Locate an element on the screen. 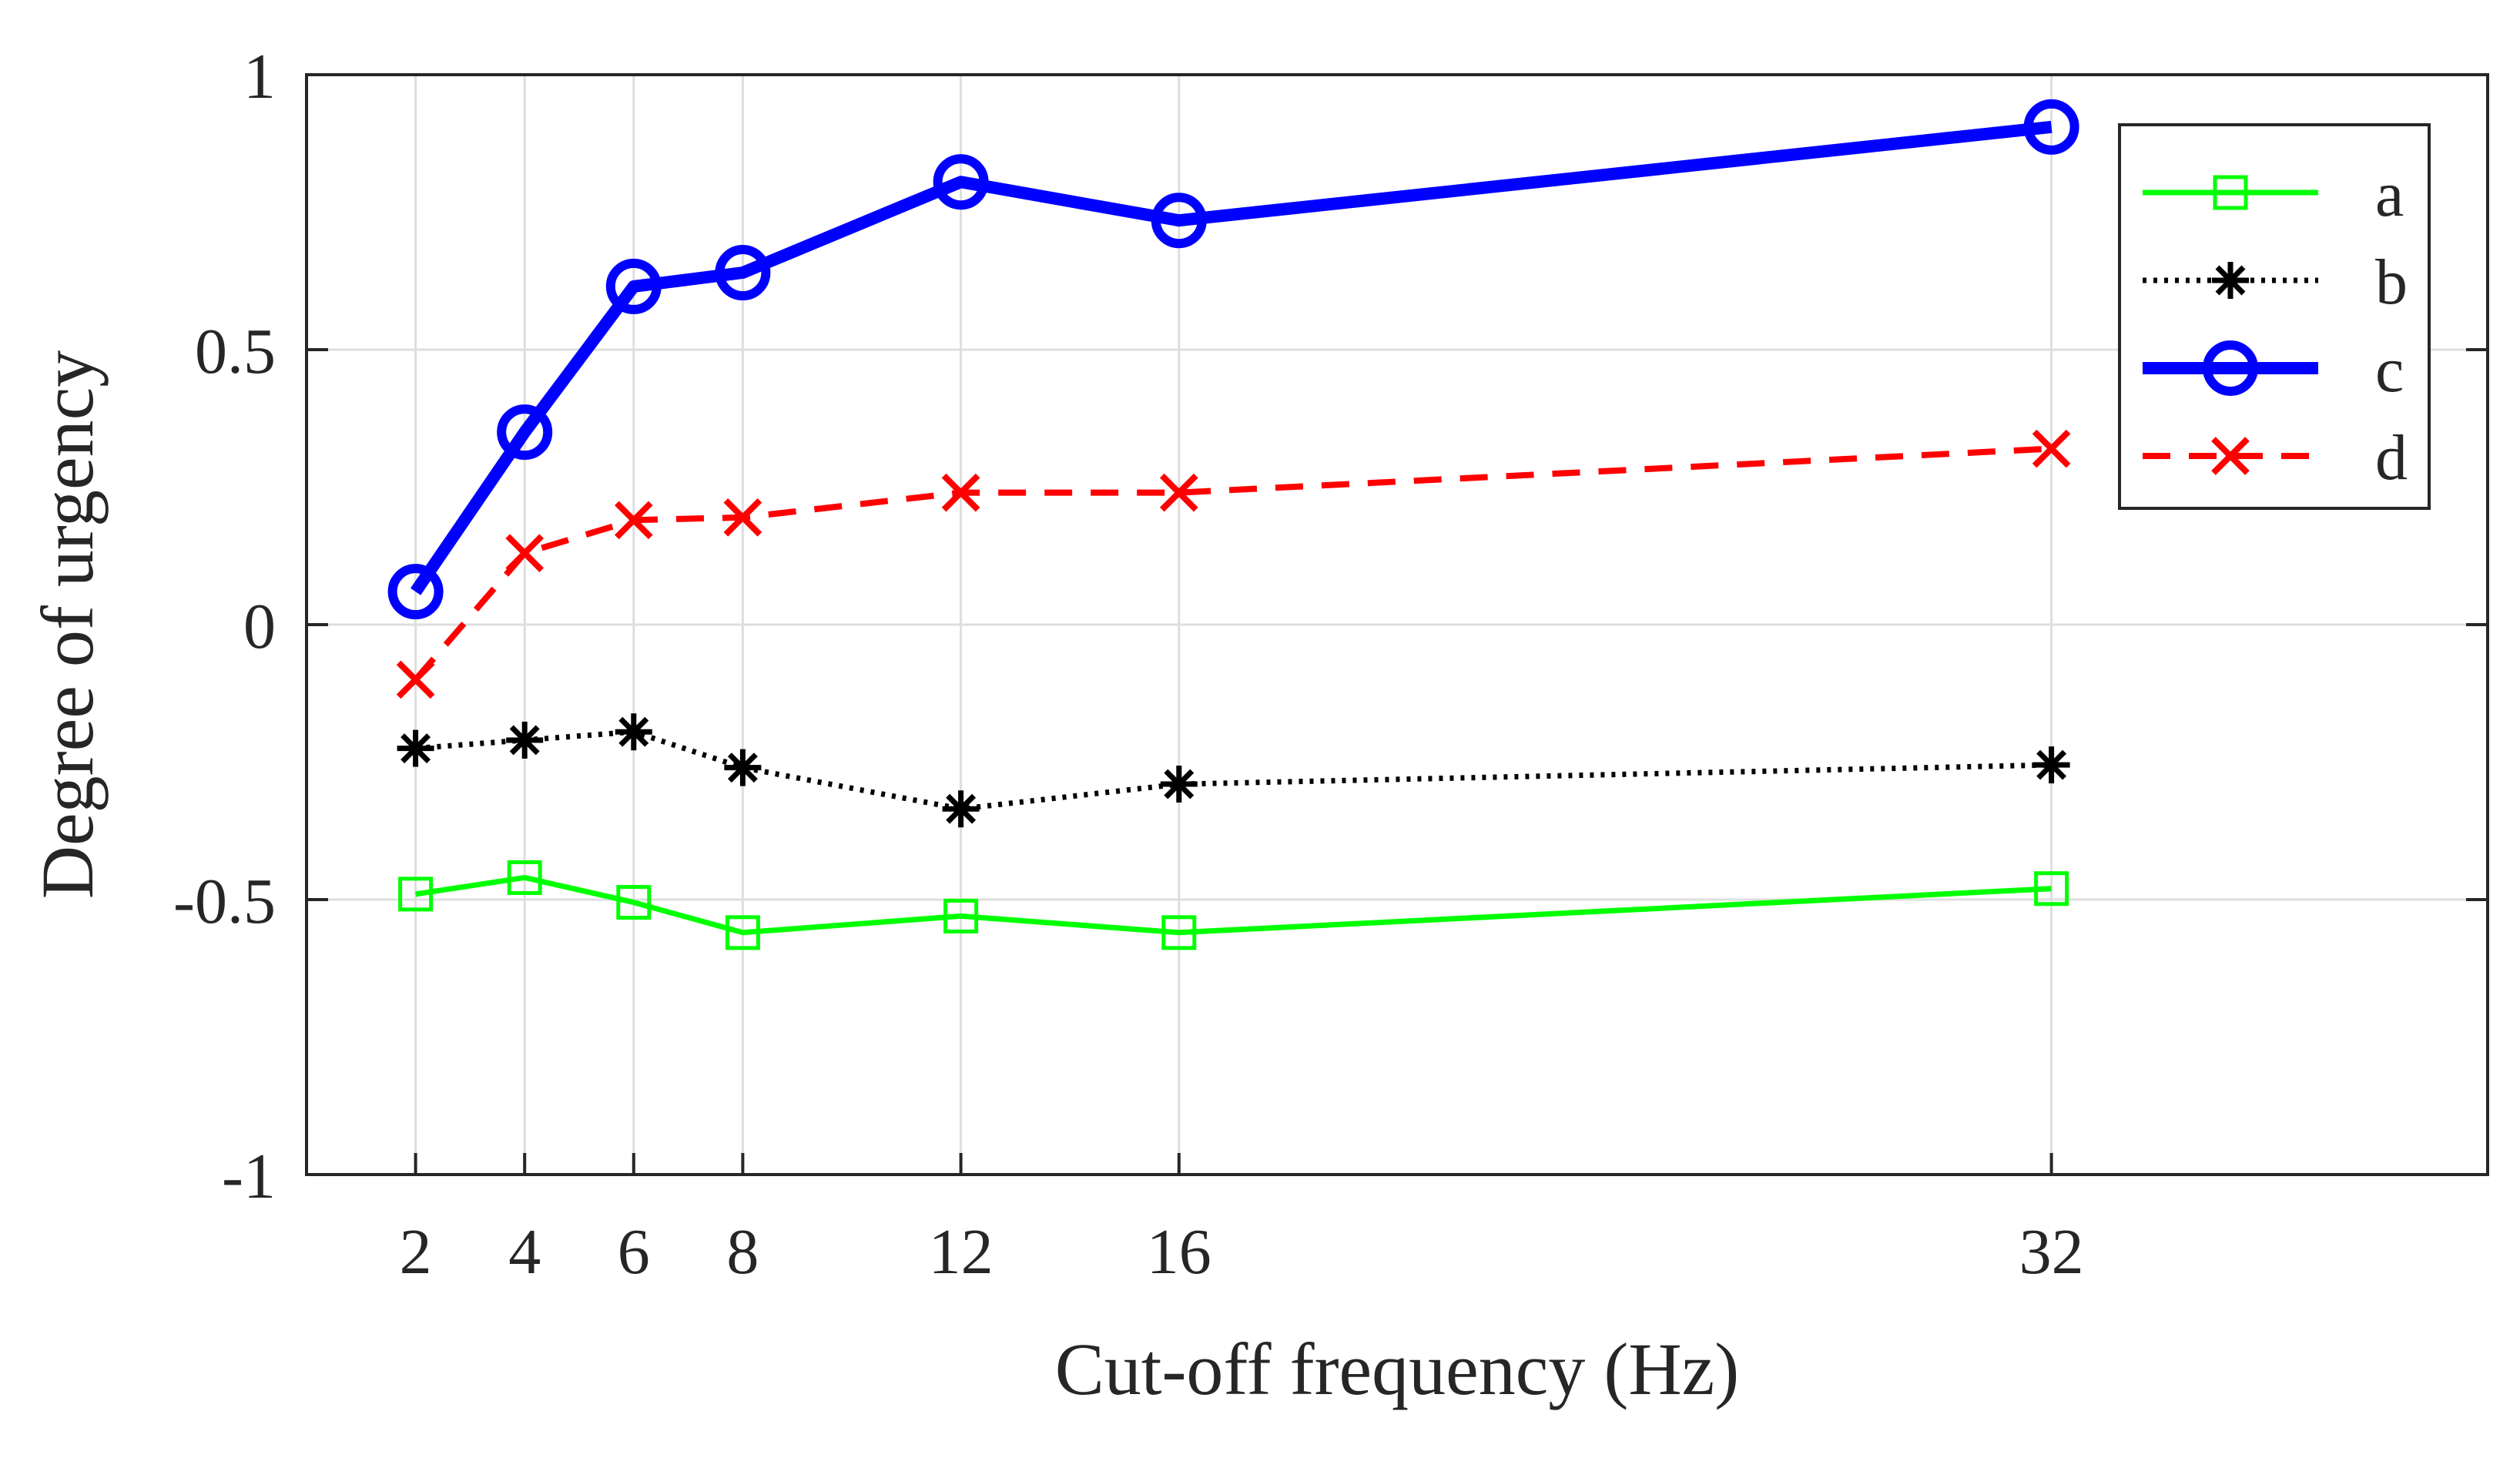 This screenshot has width=2520, height=1458. y-tick-label: 1 is located at coordinates (259, 76).